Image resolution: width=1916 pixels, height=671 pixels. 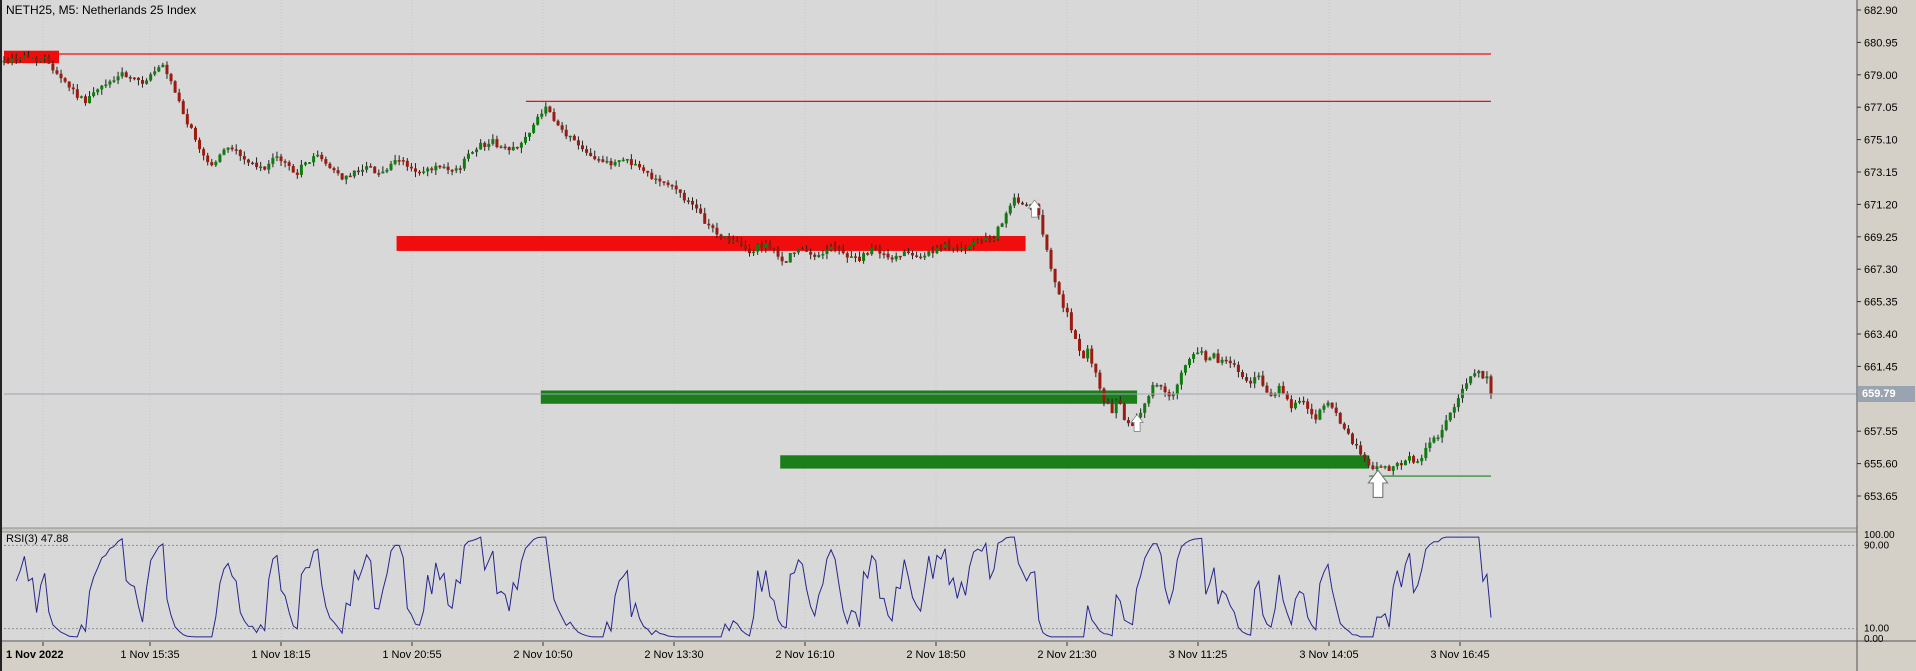 What do you see at coordinates (1198, 655) in the screenshot?
I see `time-axis-label: 3 Nov 11:25` at bounding box center [1198, 655].